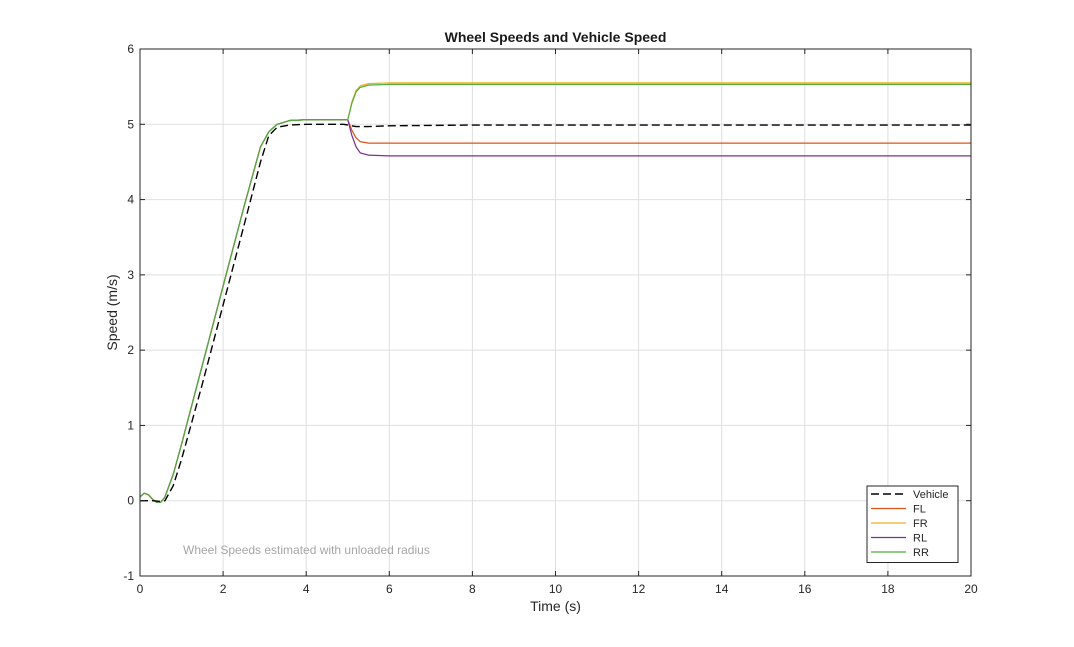 Image resolution: width=1074 pixels, height=647 pixels. I want to click on chart-title: Wheel Speeds and Vehicle Speed, so click(556, 37).